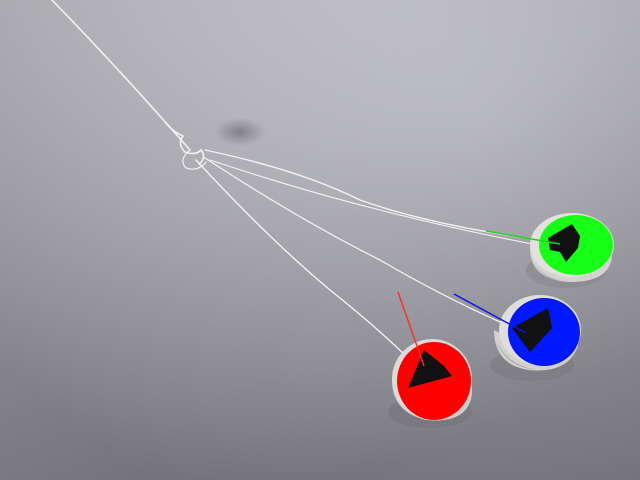  I want to click on red-cylinder, so click(430, 359).